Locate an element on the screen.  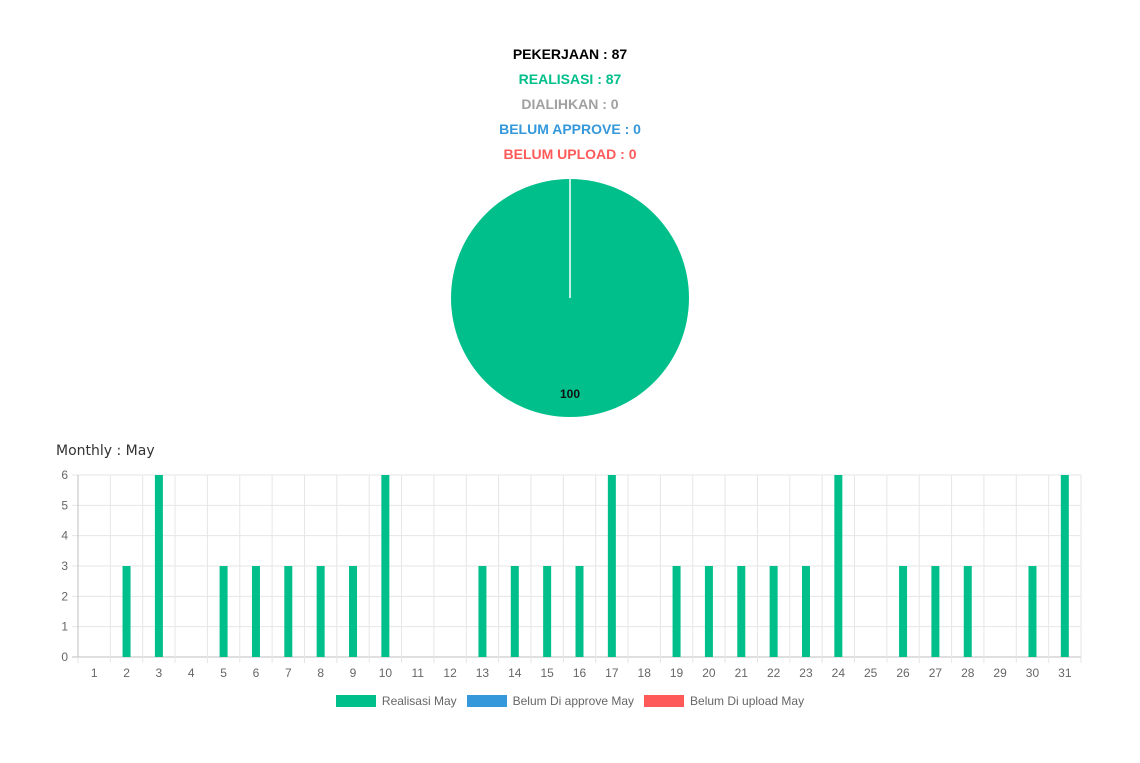
x-tick-label: 26 is located at coordinates (903, 673).